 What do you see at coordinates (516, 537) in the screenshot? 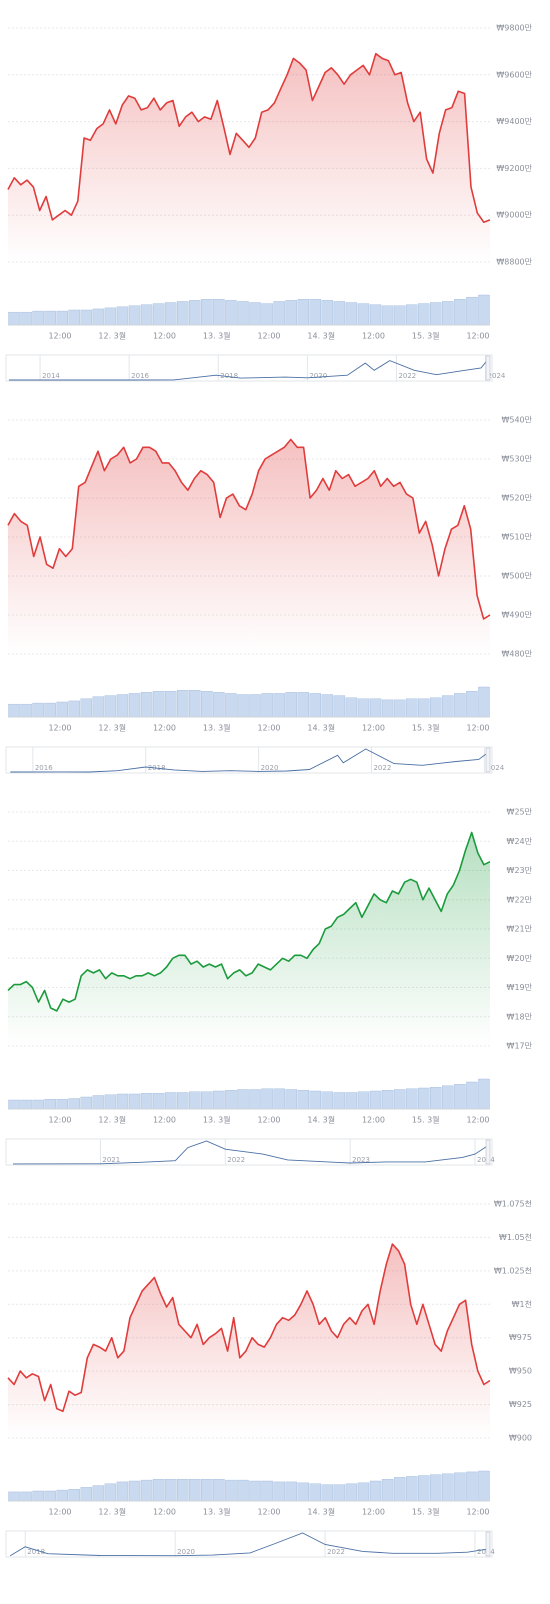
I see `y-tick-label: ₩510만` at bounding box center [516, 537].